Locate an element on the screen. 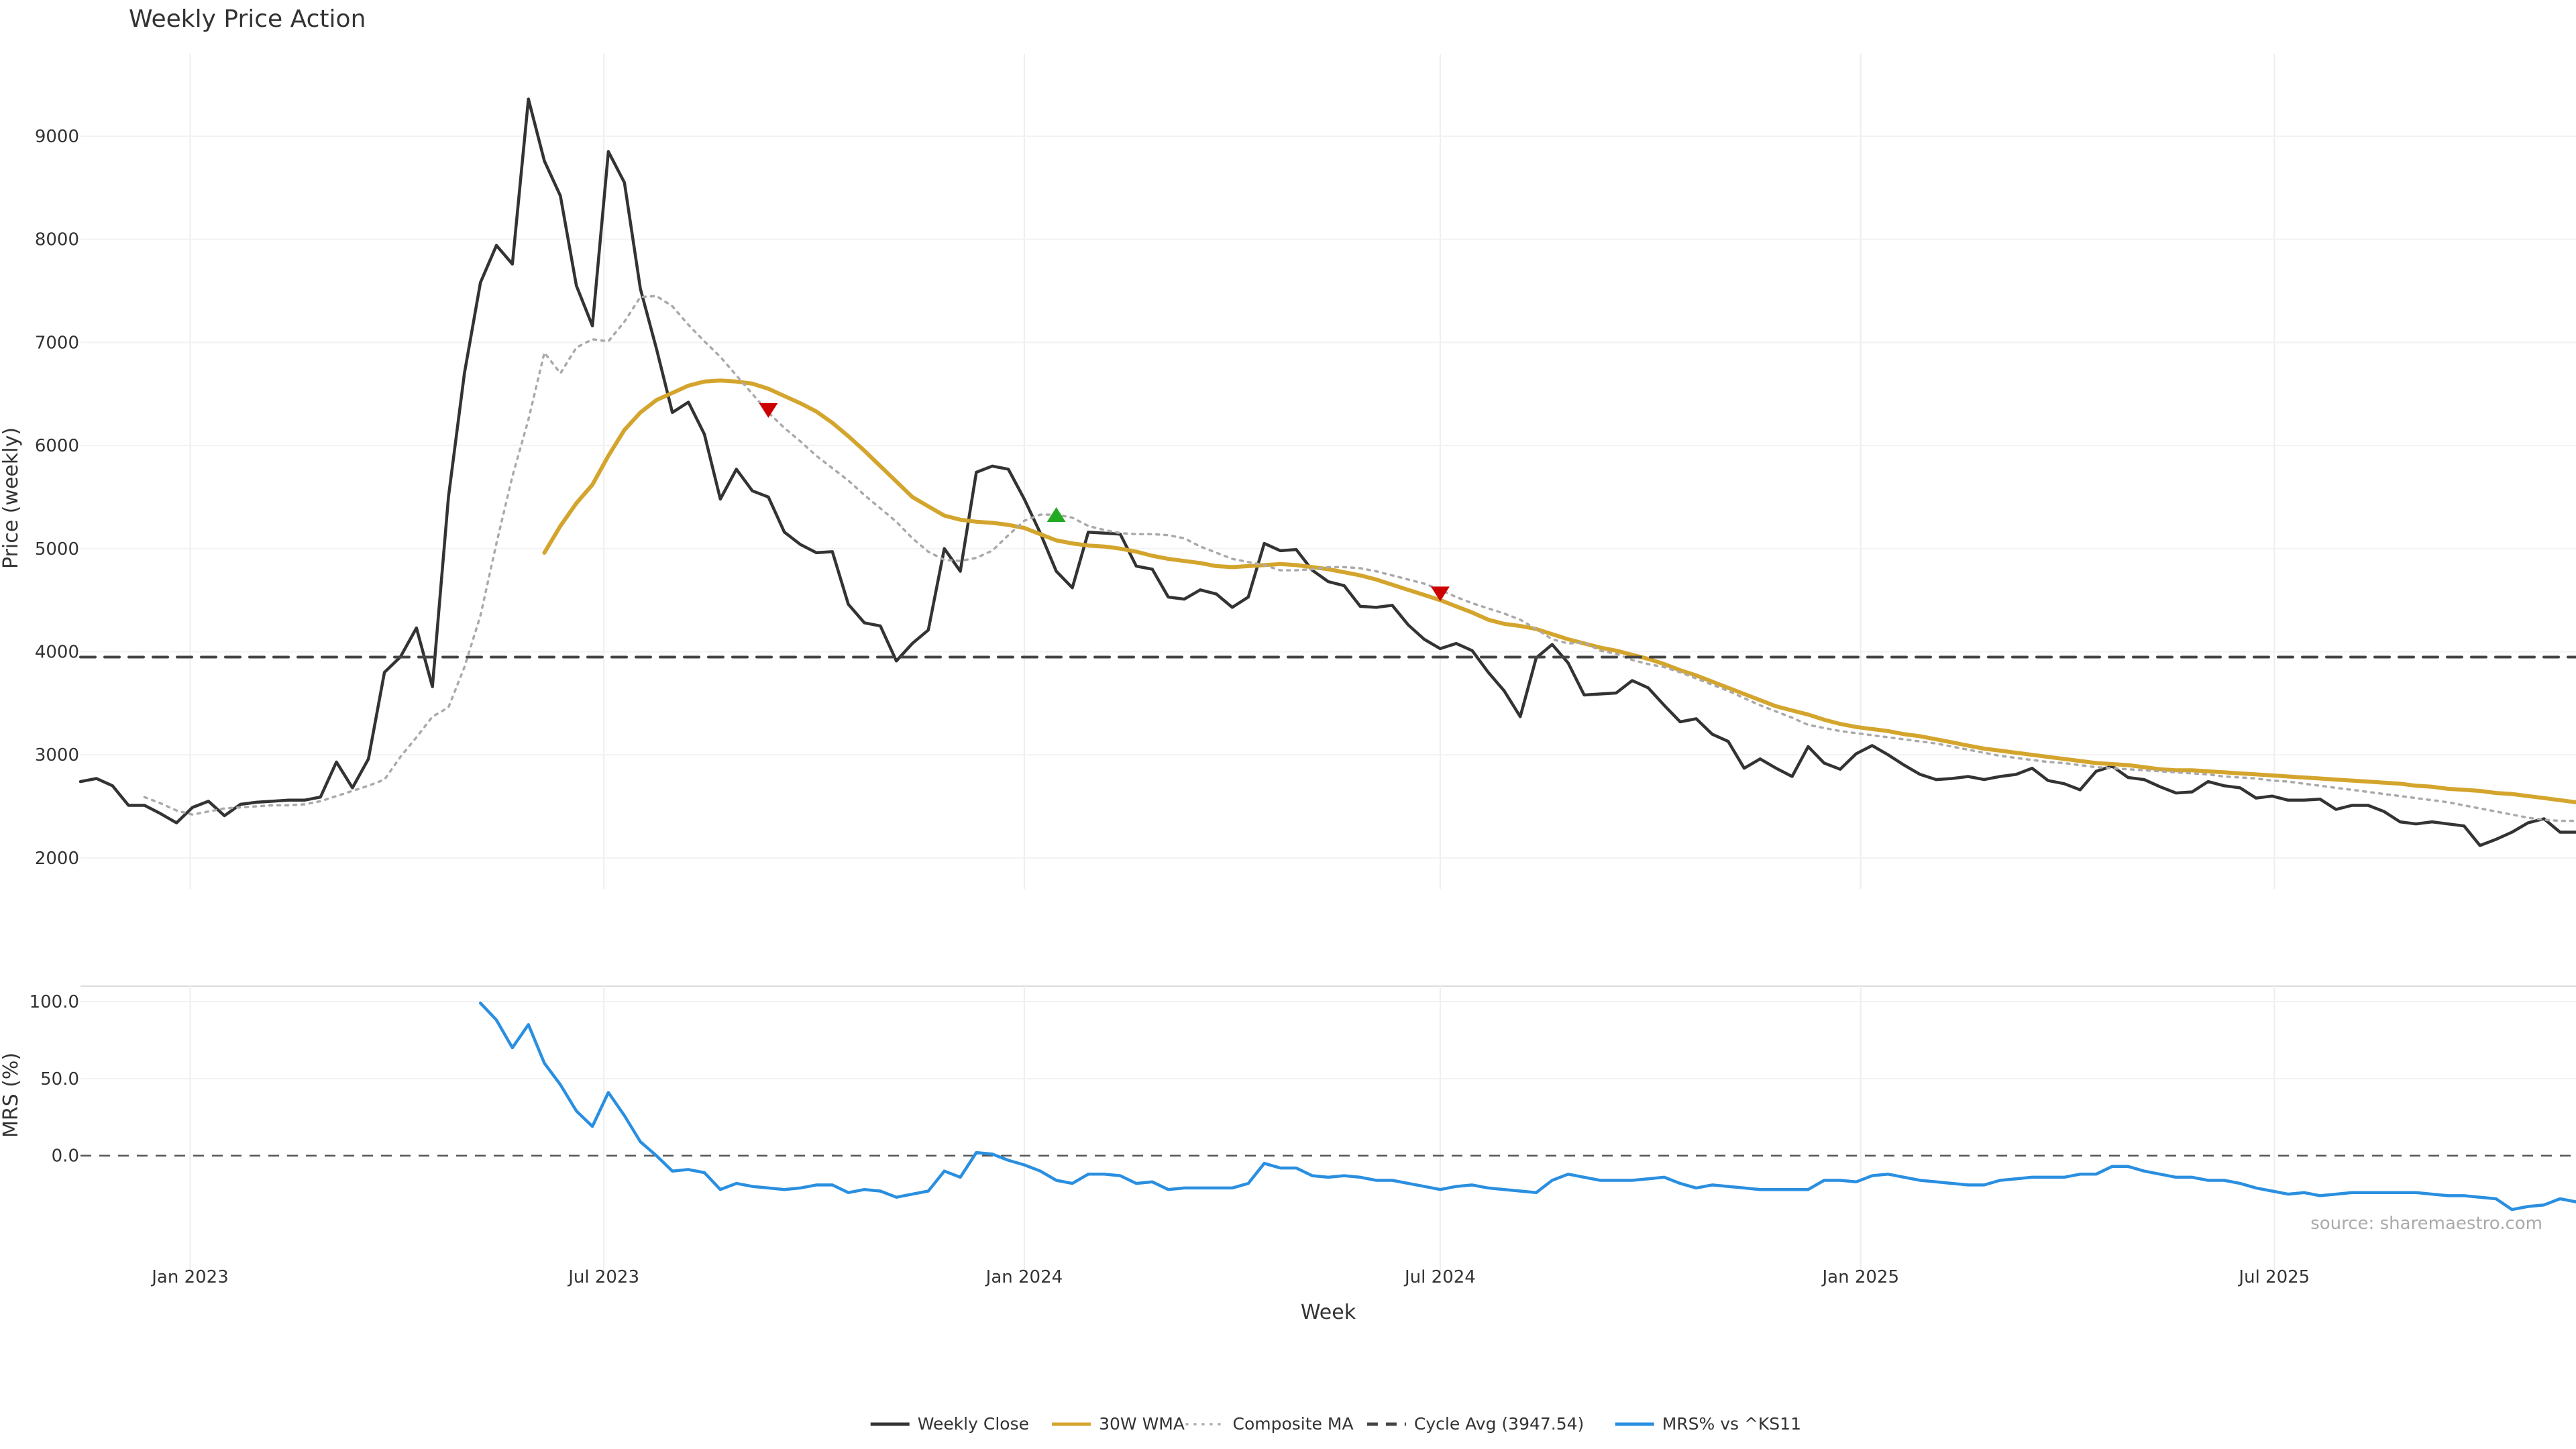 This screenshot has height=1449, width=2576. price-y-tick-5000: 5000 is located at coordinates (57, 549).